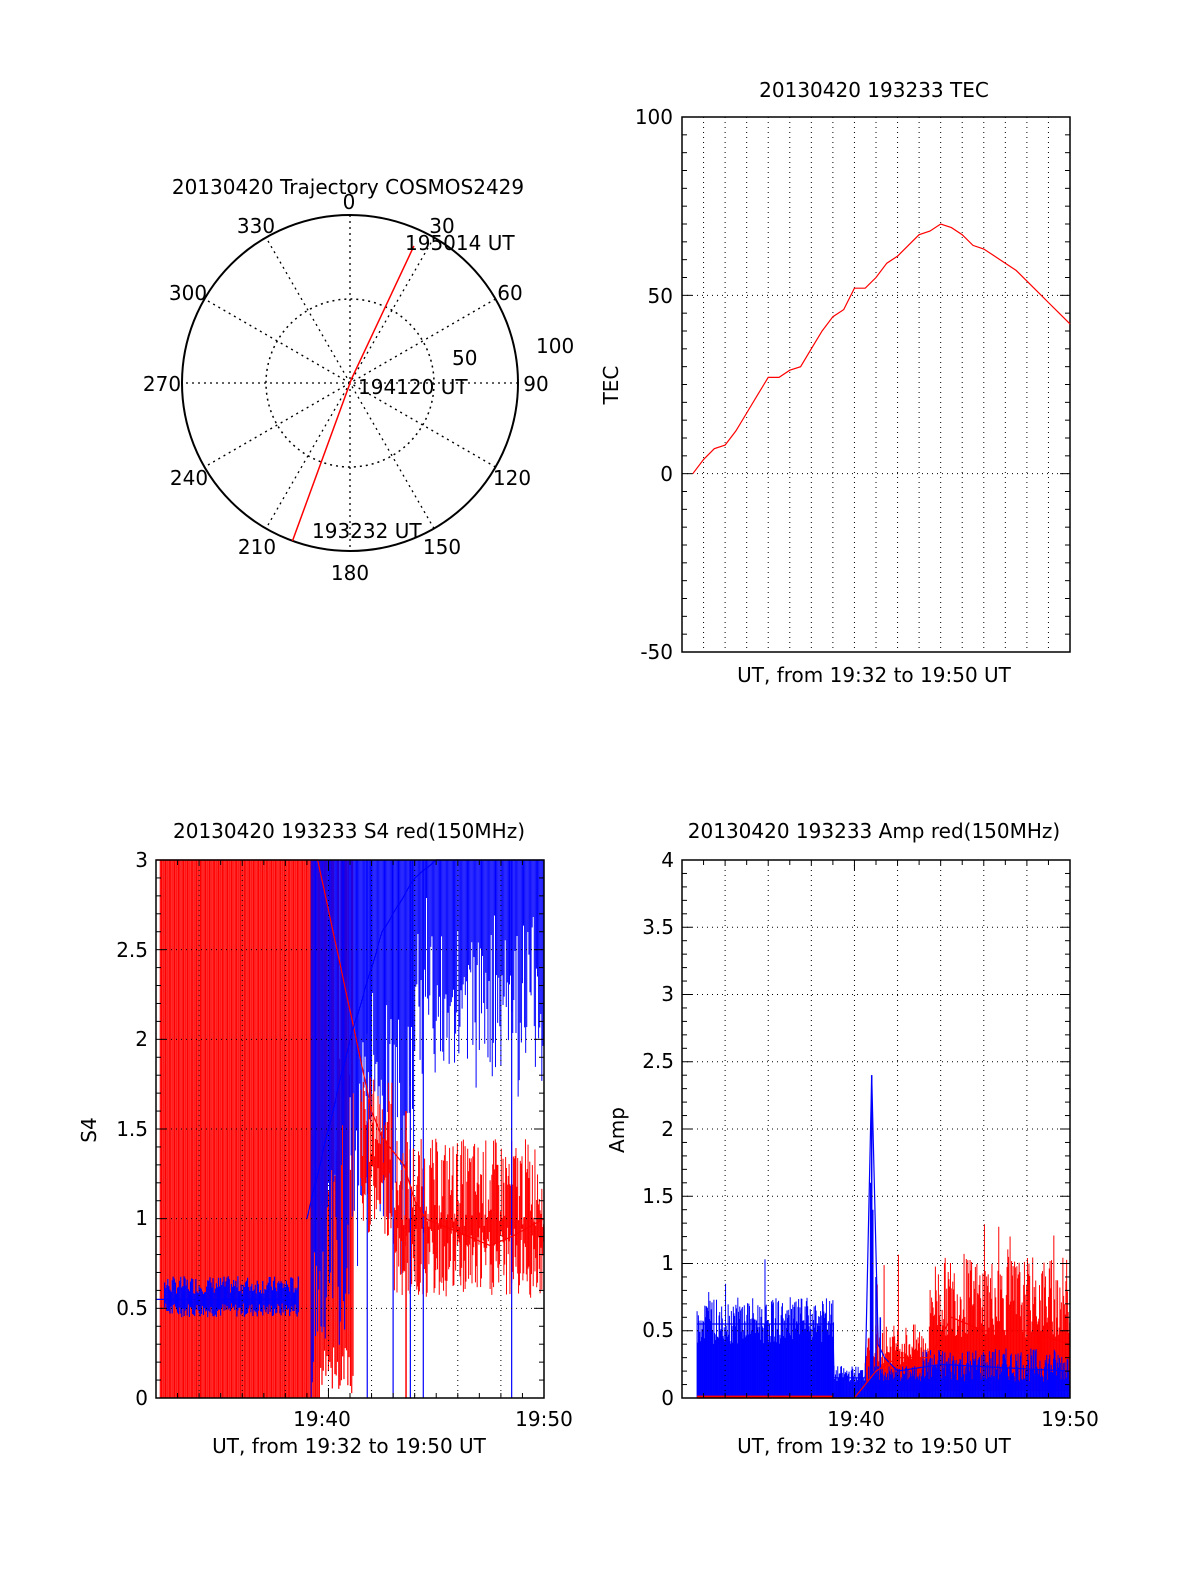 This screenshot has height=1575, width=1200. Describe the element at coordinates (132, 950) in the screenshot. I see `s4-ytick-2-5: 2.5` at that location.